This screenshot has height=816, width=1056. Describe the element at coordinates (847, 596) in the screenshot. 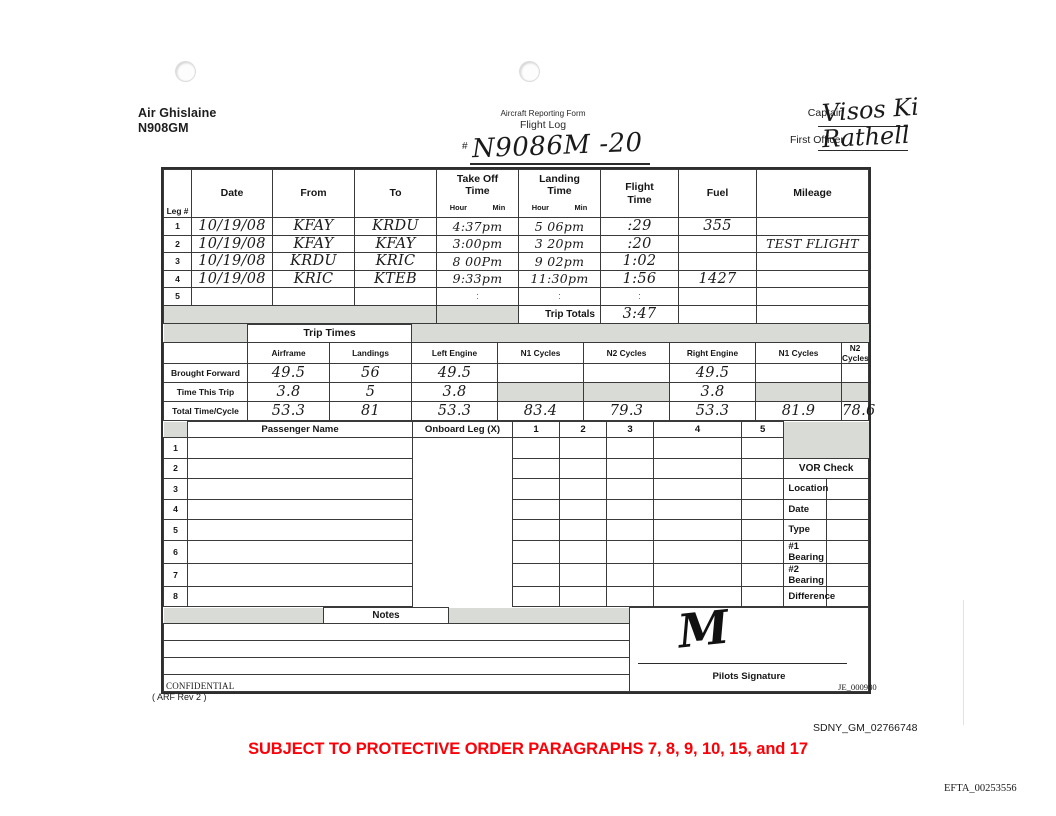

I see `vor-value-difference` at that location.